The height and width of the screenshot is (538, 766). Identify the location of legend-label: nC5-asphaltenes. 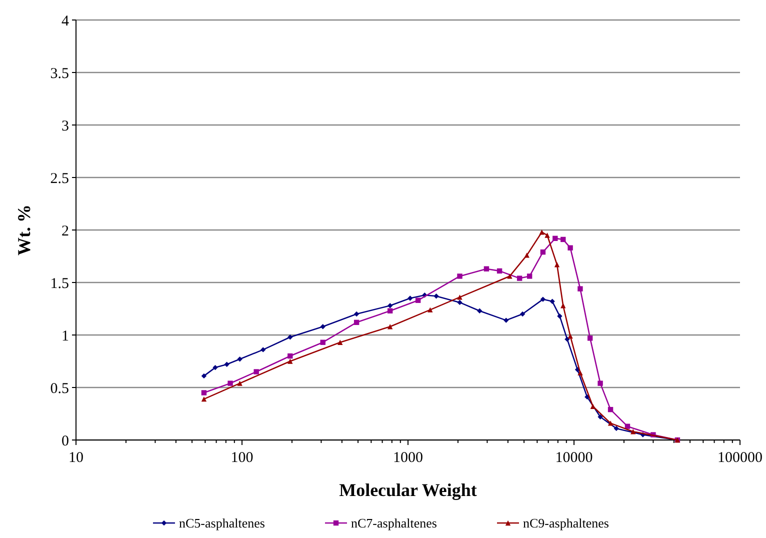
(222, 523).